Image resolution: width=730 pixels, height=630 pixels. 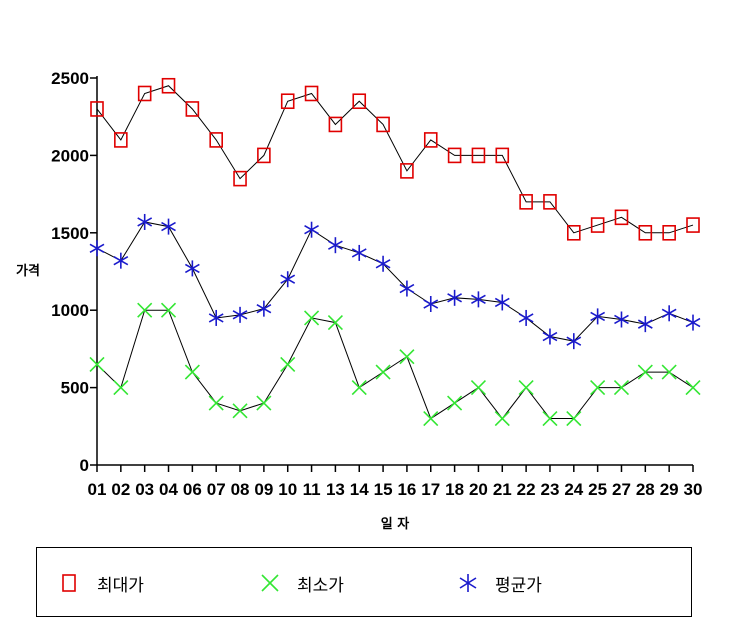 I want to click on legend-label-min: 최소가, so click(x=320, y=585).